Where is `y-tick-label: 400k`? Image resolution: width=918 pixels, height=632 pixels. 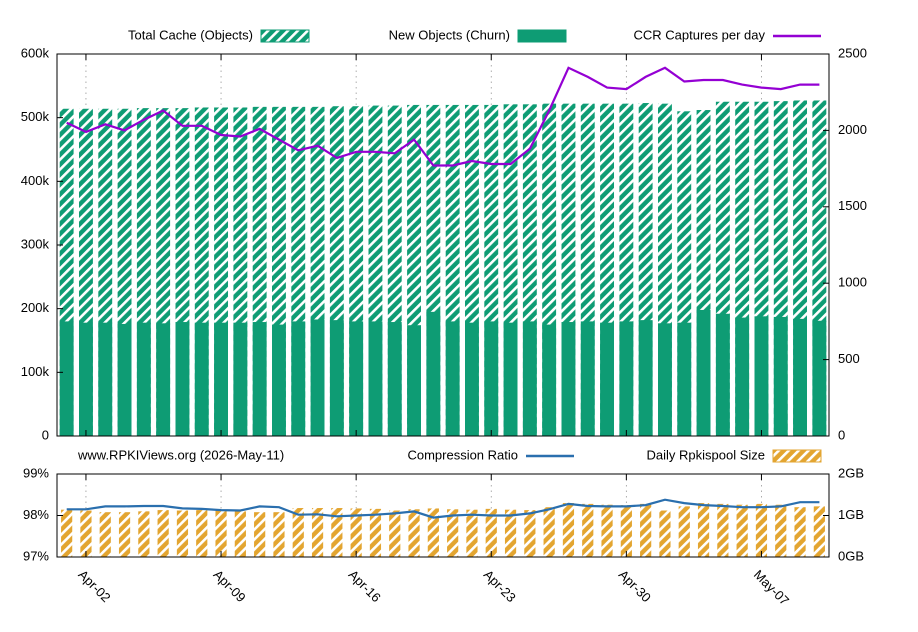 y-tick-label: 400k is located at coordinates (35, 180).